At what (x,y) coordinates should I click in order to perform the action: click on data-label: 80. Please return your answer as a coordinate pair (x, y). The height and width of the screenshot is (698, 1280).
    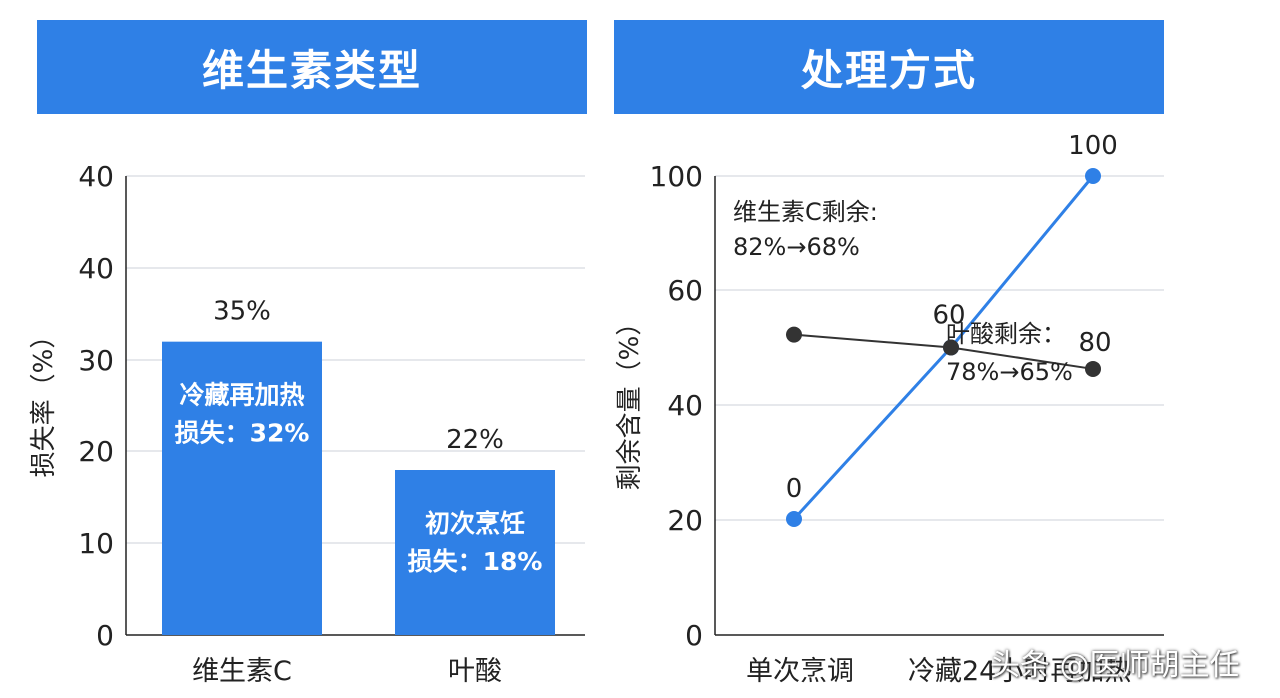
    Looking at the image, I should click on (1094, 343).